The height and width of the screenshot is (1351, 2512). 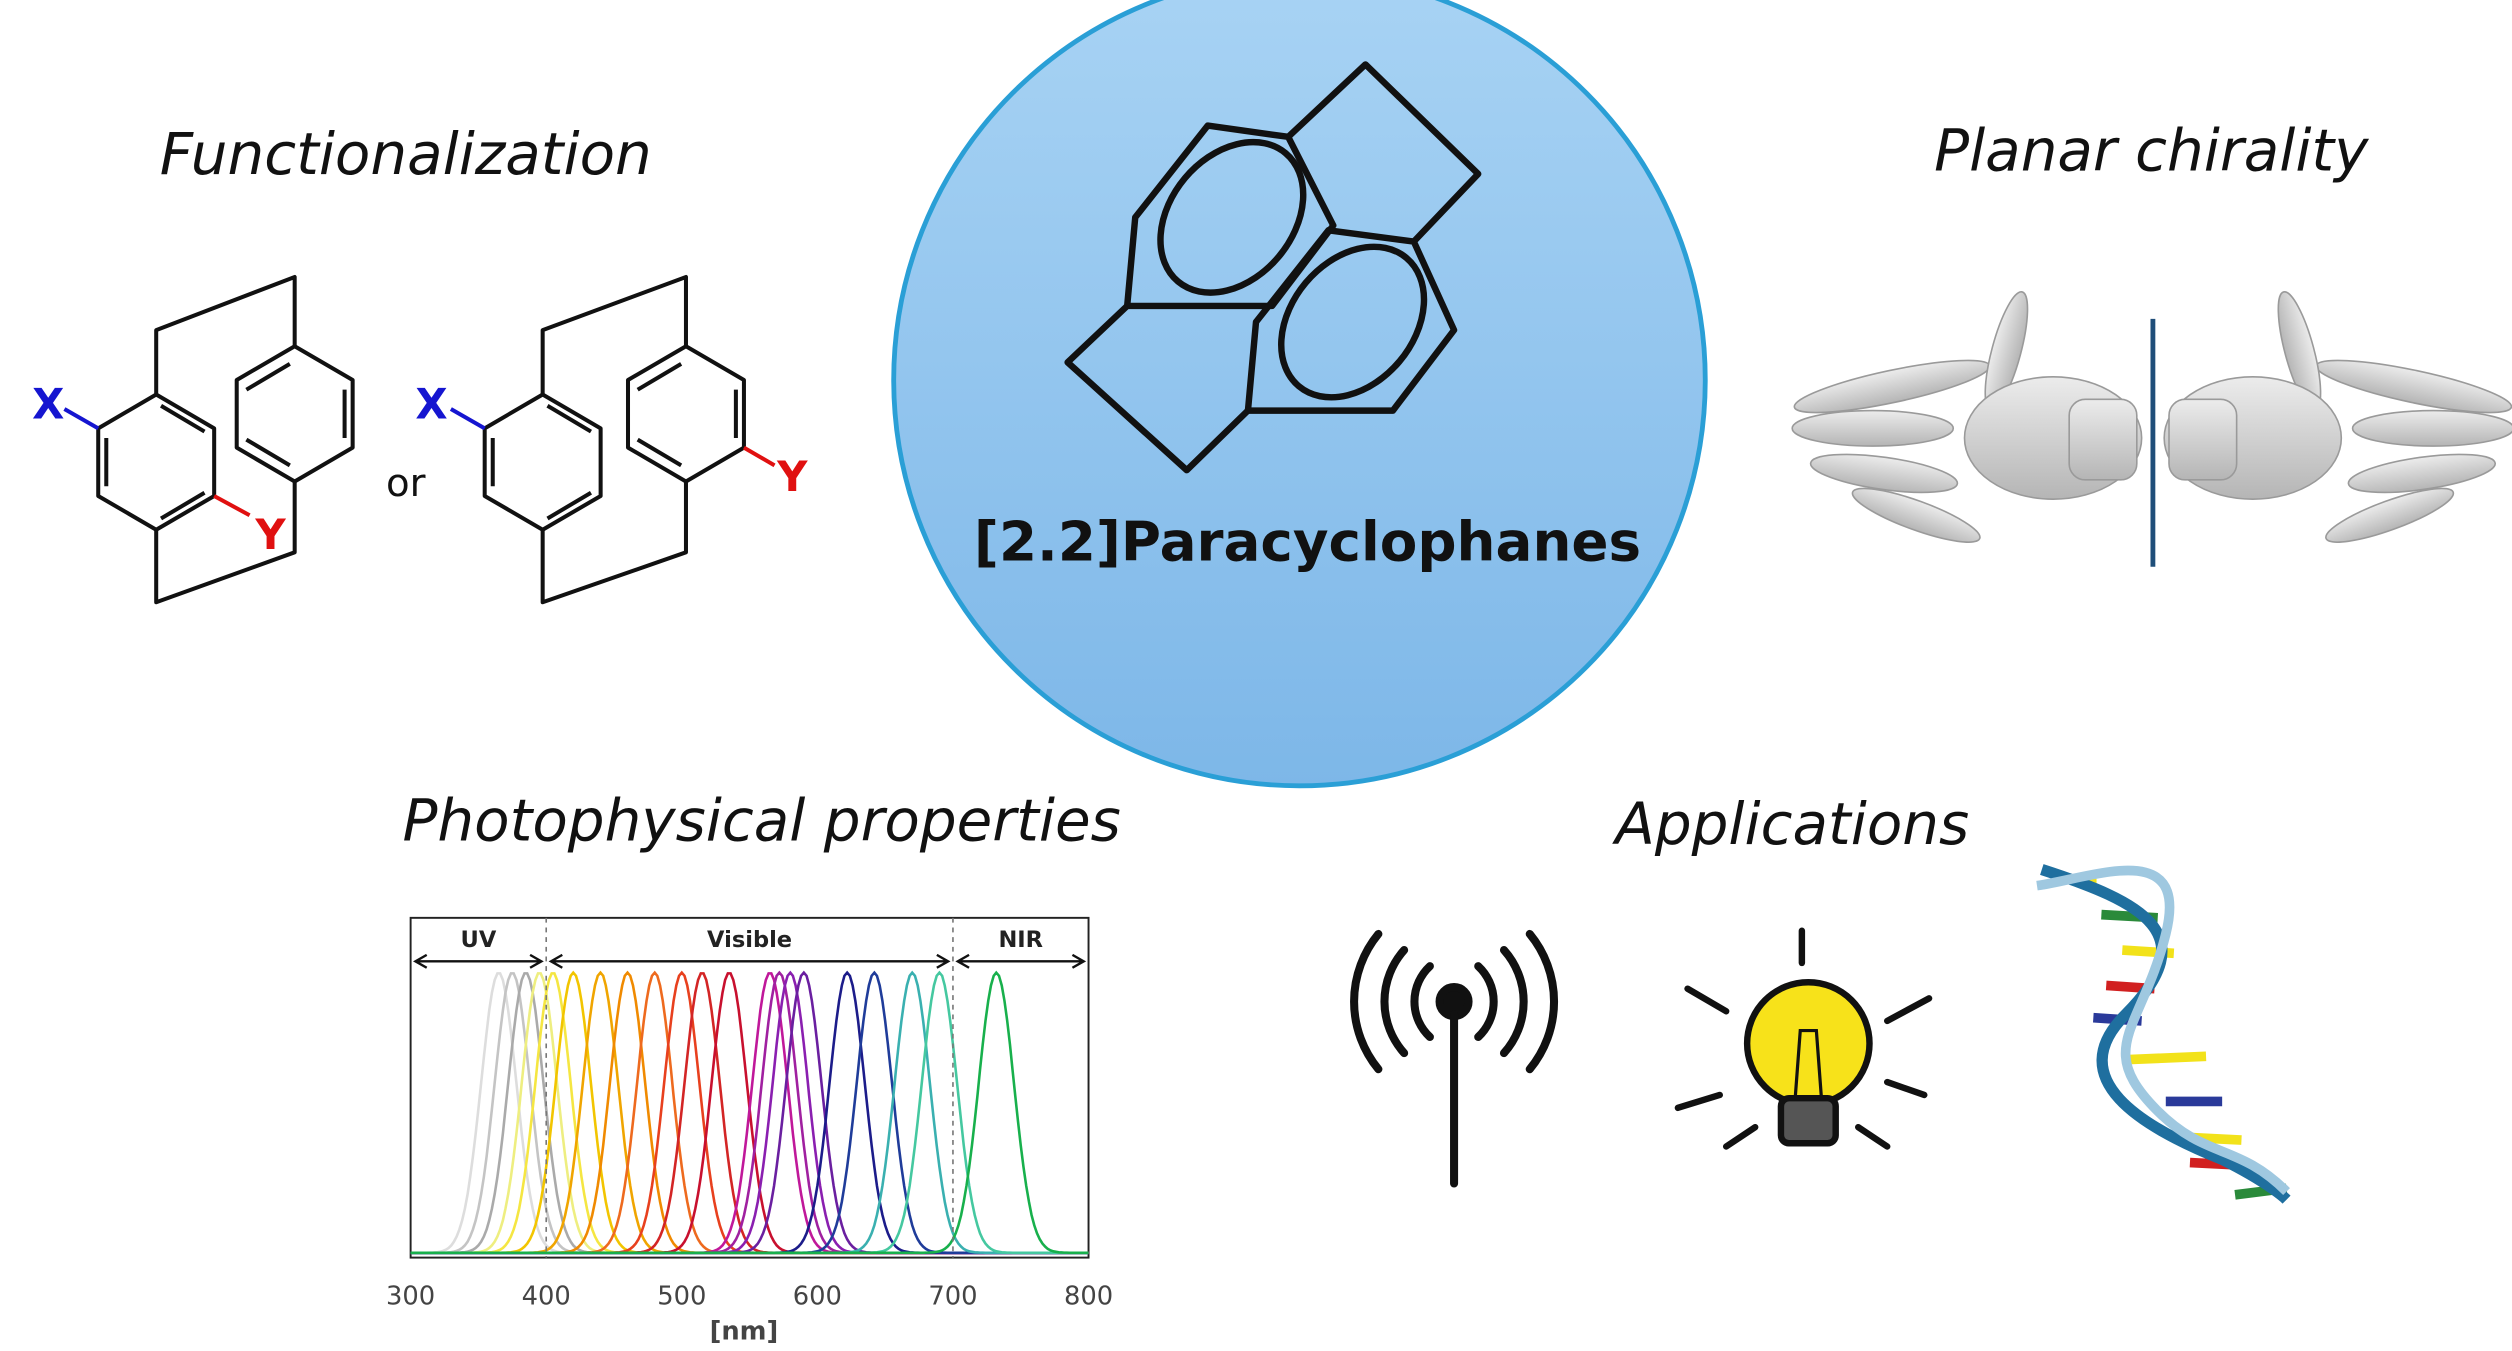 What do you see at coordinates (1790, 824) in the screenshot?
I see `title: Applications` at bounding box center [1790, 824].